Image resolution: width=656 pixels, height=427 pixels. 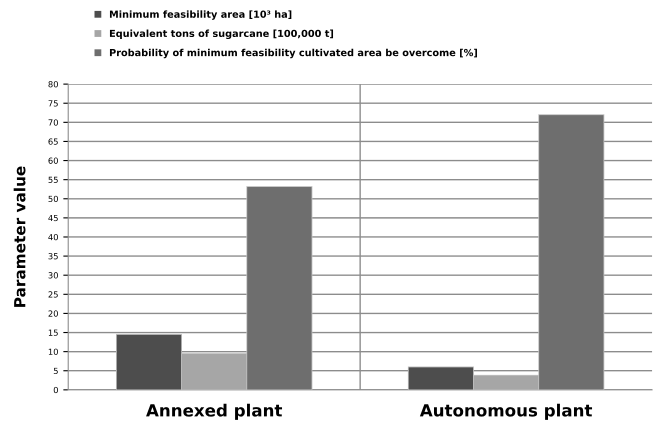 What do you see at coordinates (53, 179) in the screenshot?
I see `y-tick-label: 55` at bounding box center [53, 179].